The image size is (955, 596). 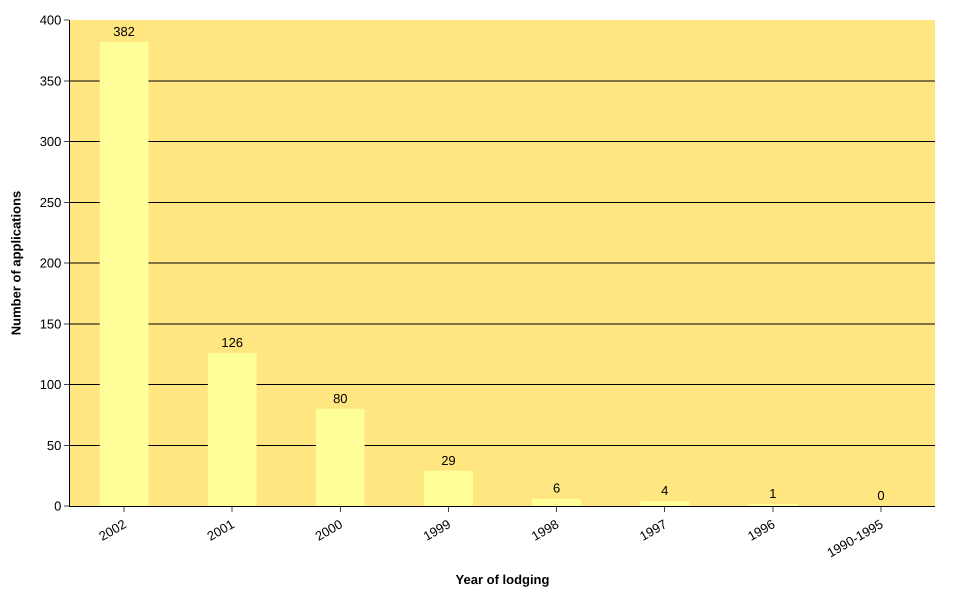 What do you see at coordinates (58, 506) in the screenshot?
I see `y-tick-label: 0` at bounding box center [58, 506].